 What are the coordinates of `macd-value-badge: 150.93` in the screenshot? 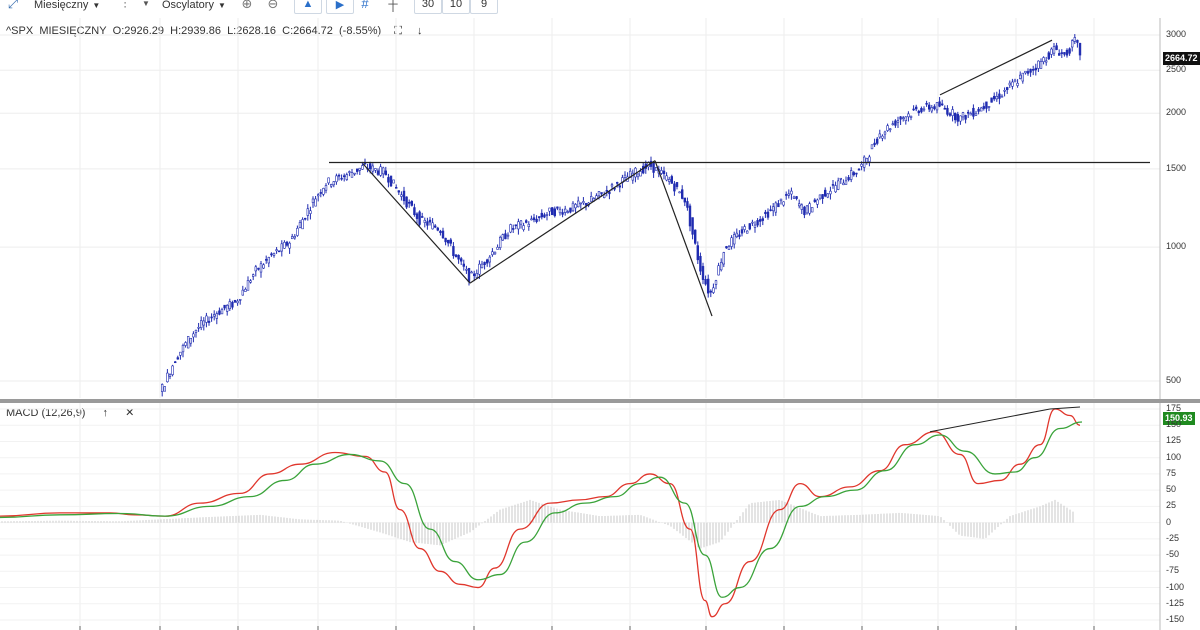 It's located at (1179, 418).